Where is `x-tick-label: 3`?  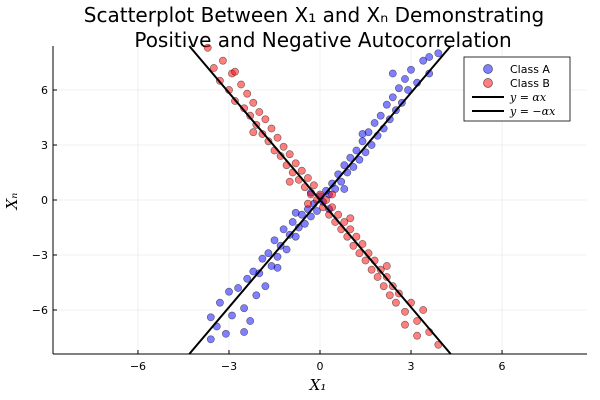
x-tick-label: 3 is located at coordinates (411, 366).